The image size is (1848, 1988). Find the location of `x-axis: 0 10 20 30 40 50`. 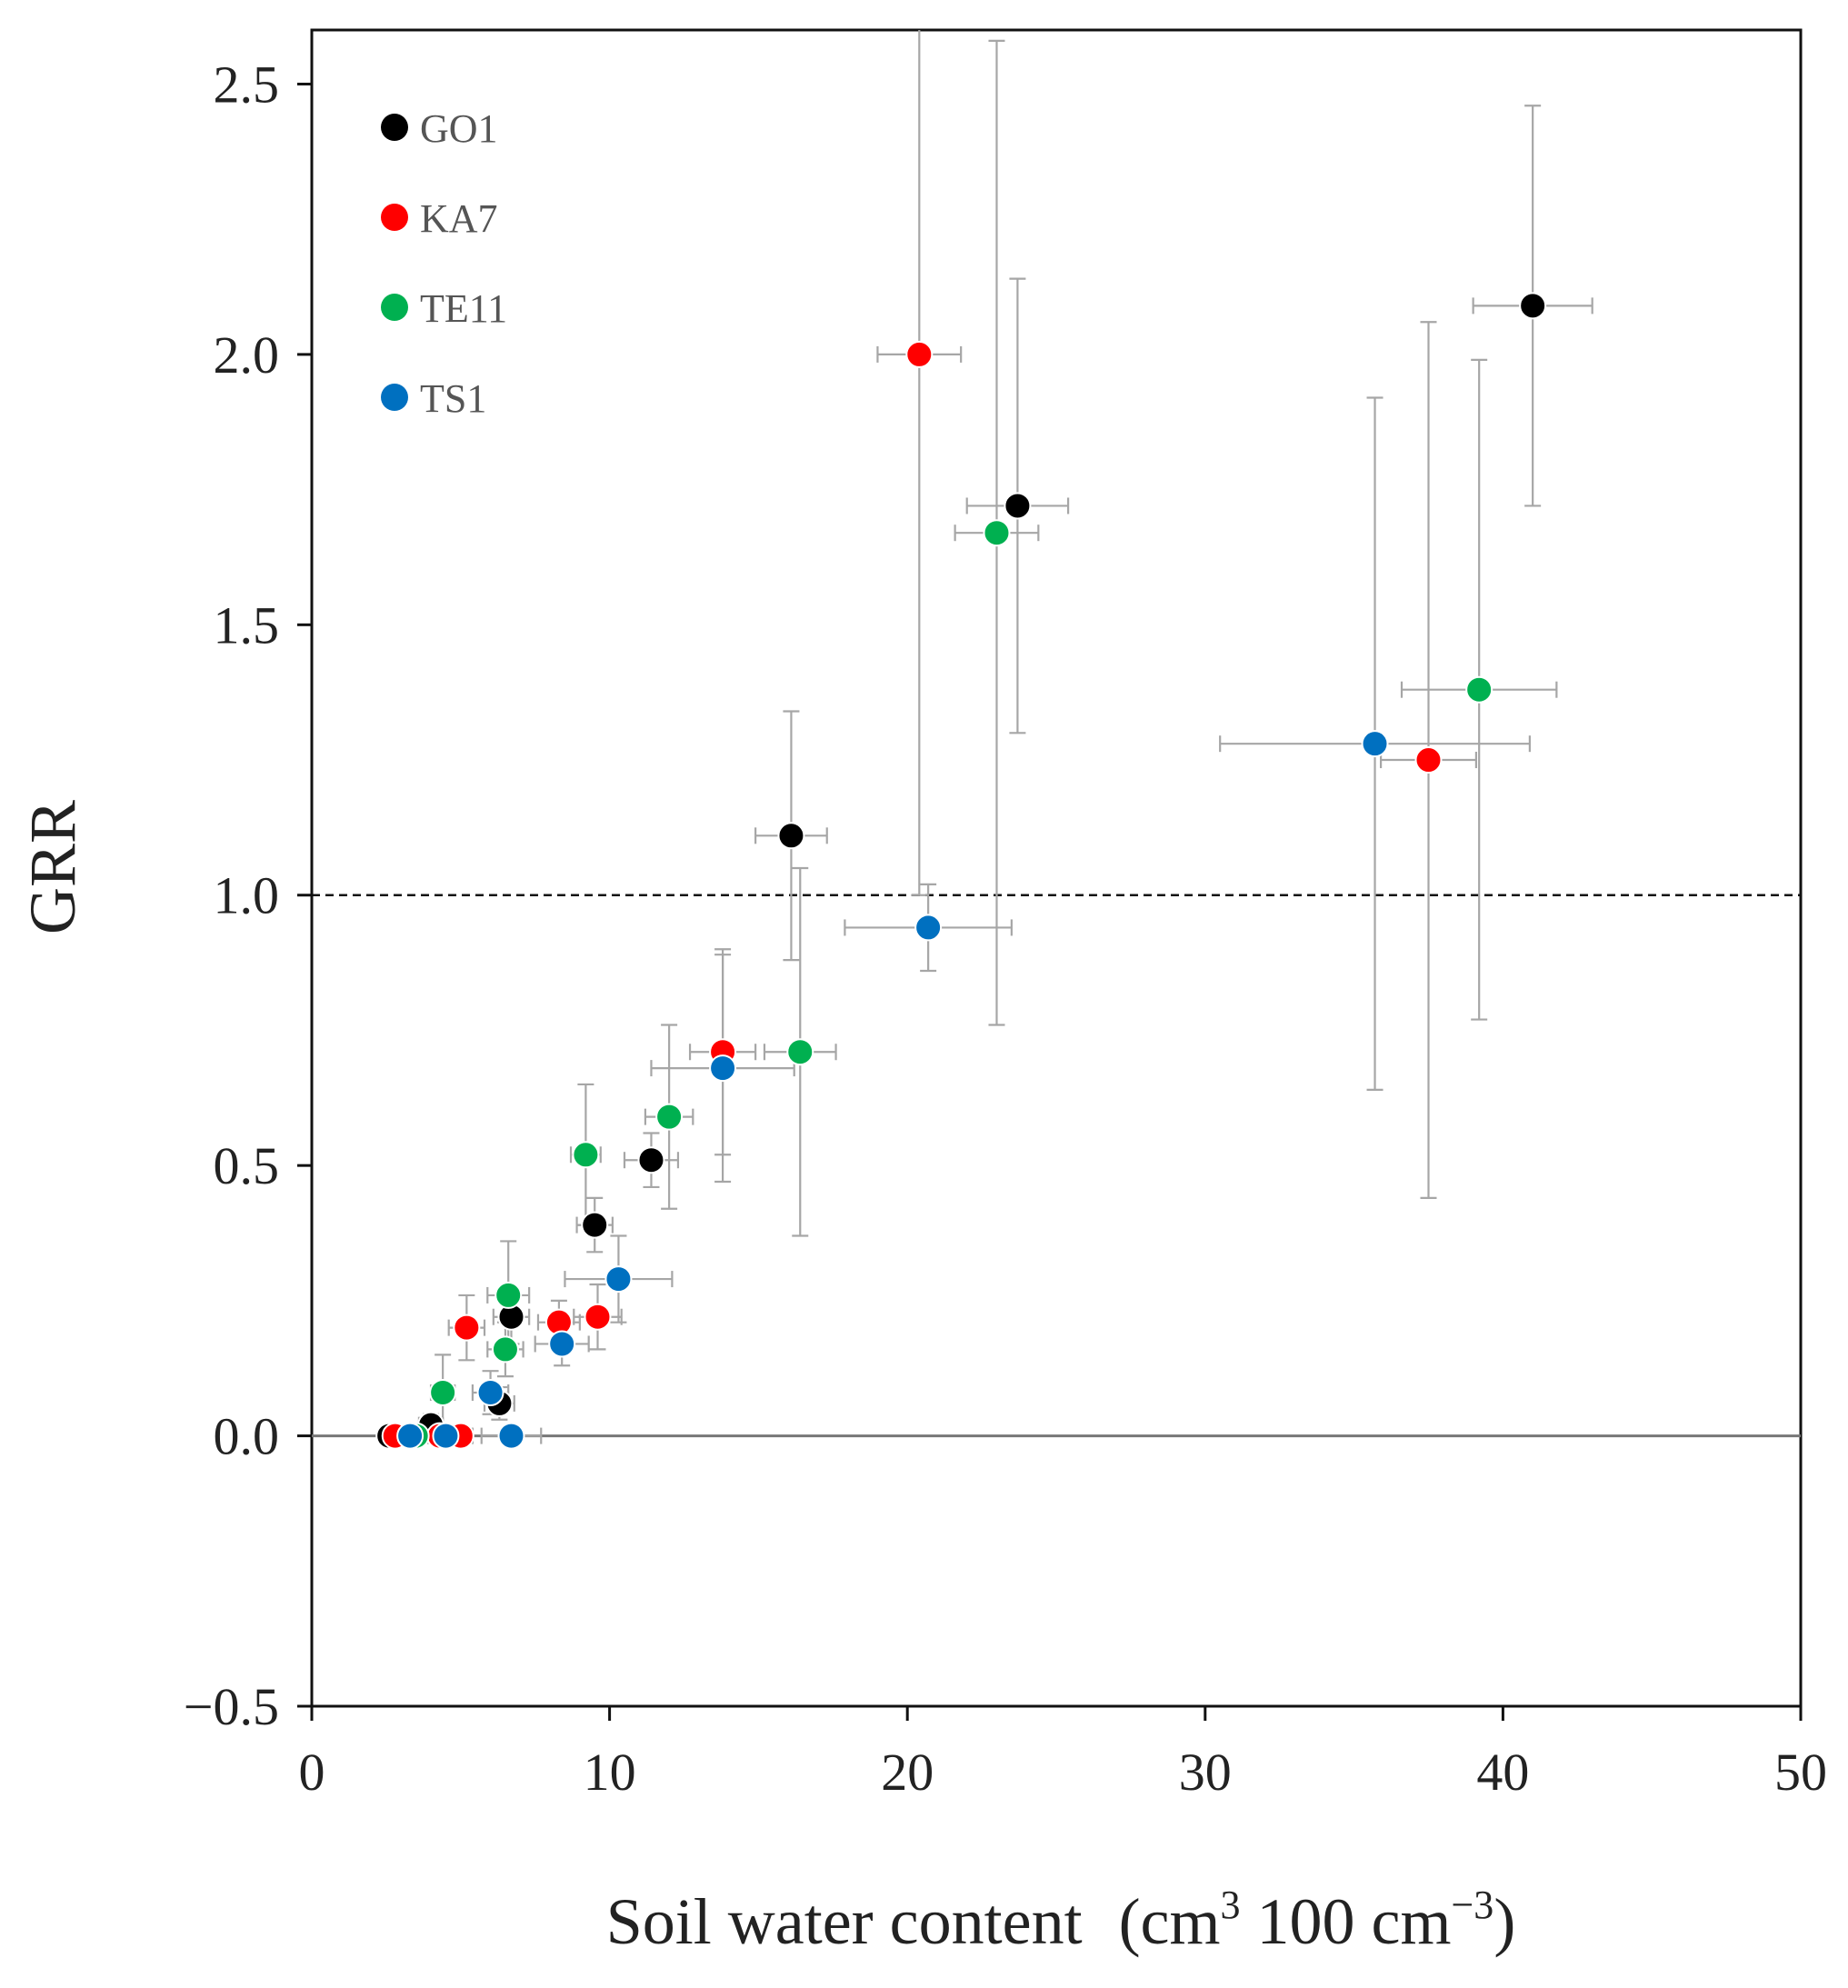

x-axis: 0 10 20 30 40 50 is located at coordinates (1063, 1754).